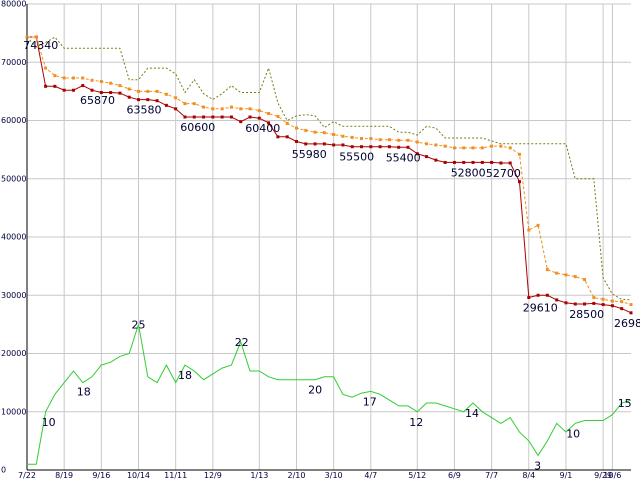  I want to click on y-tick-label: 60000, so click(13, 120).